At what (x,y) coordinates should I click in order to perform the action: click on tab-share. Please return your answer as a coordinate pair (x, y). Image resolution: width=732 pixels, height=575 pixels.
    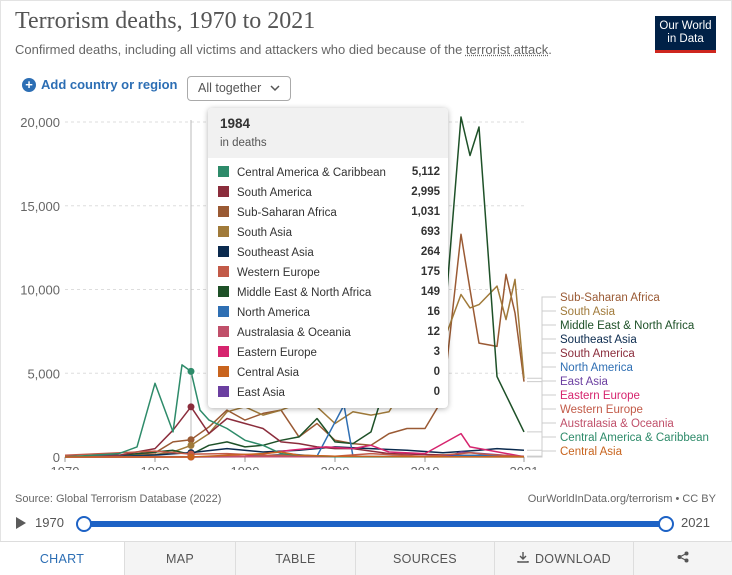
    Looking at the image, I should click on (682, 558).